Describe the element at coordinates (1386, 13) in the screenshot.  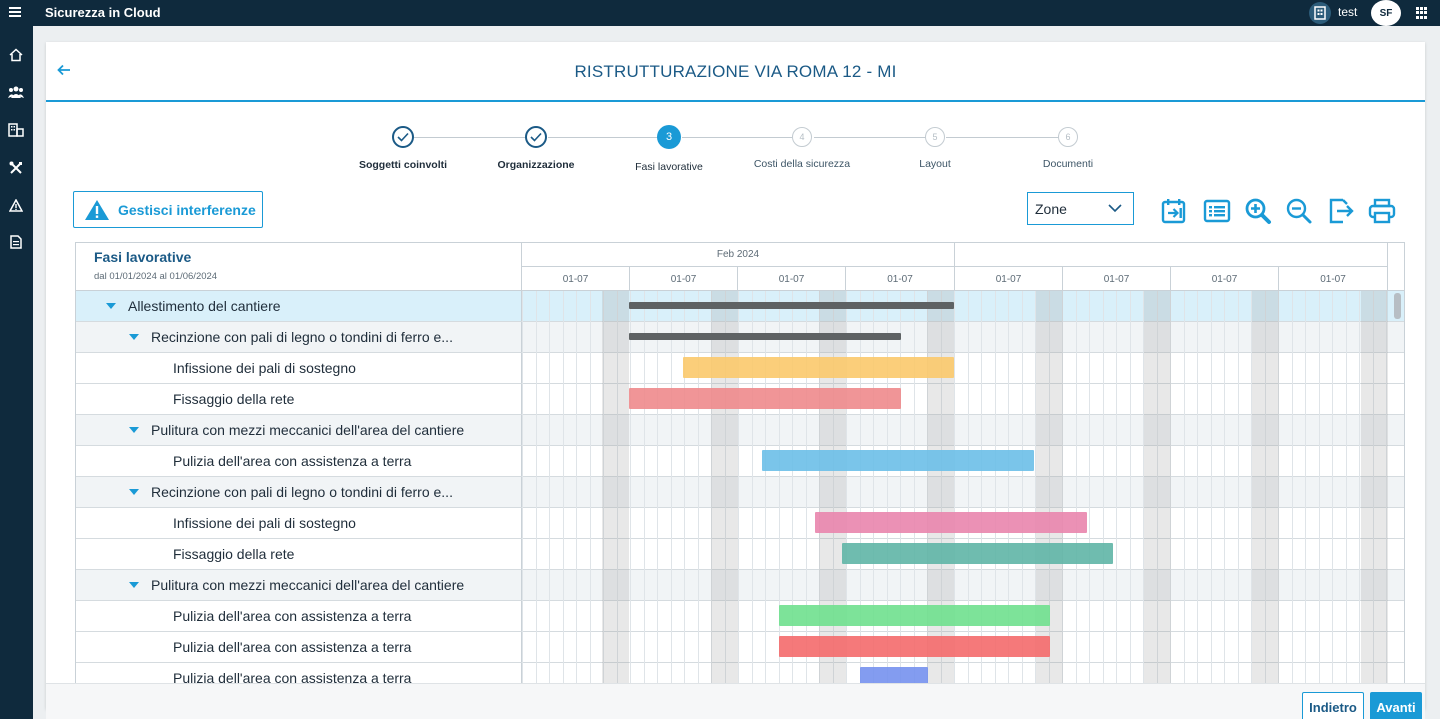
I see `avatar: SF` at that location.